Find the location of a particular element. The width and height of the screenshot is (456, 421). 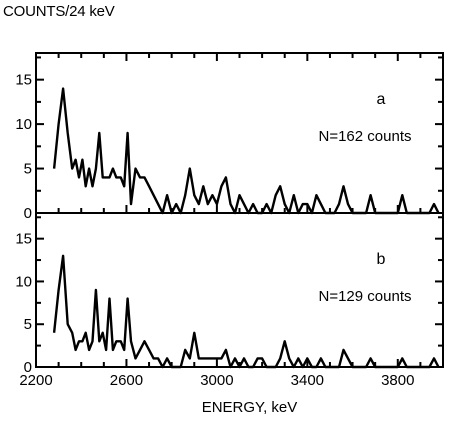

panel-annotation: N=162 counts is located at coordinates (365, 136).